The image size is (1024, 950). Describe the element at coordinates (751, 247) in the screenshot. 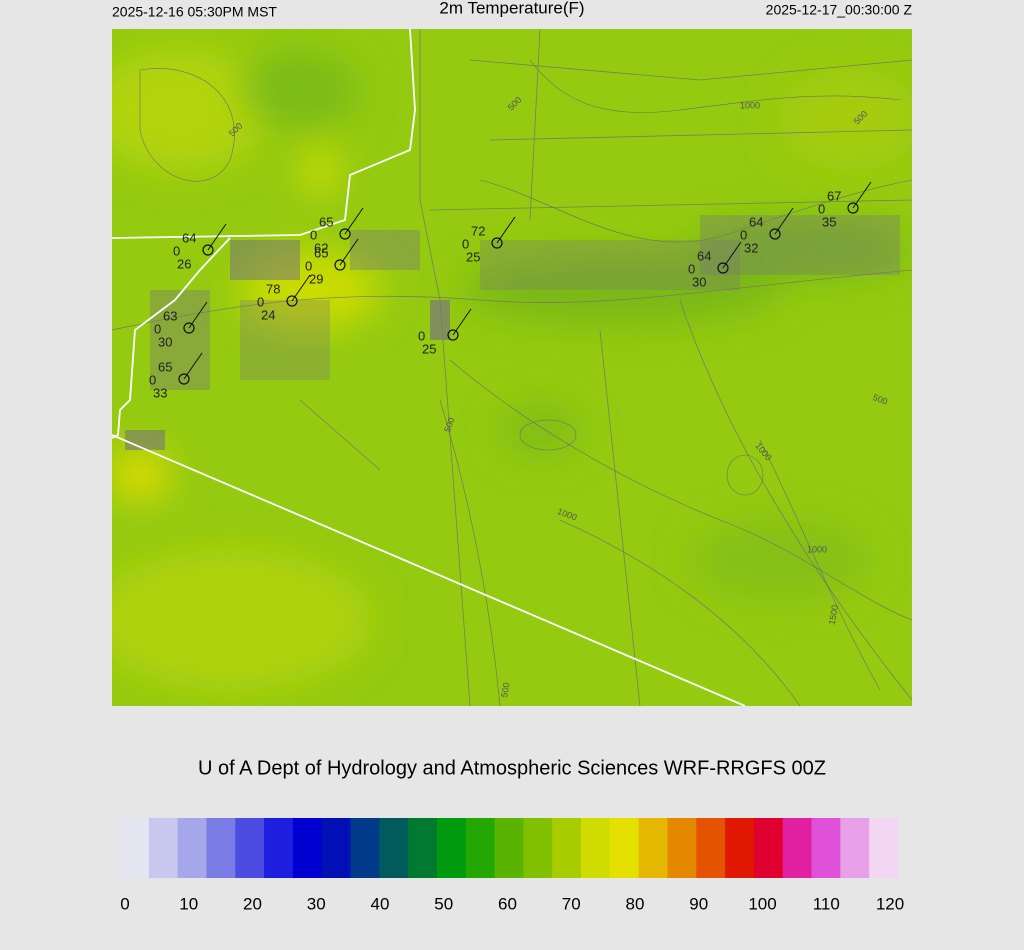

I see `station-dewpoint: 32` at that location.